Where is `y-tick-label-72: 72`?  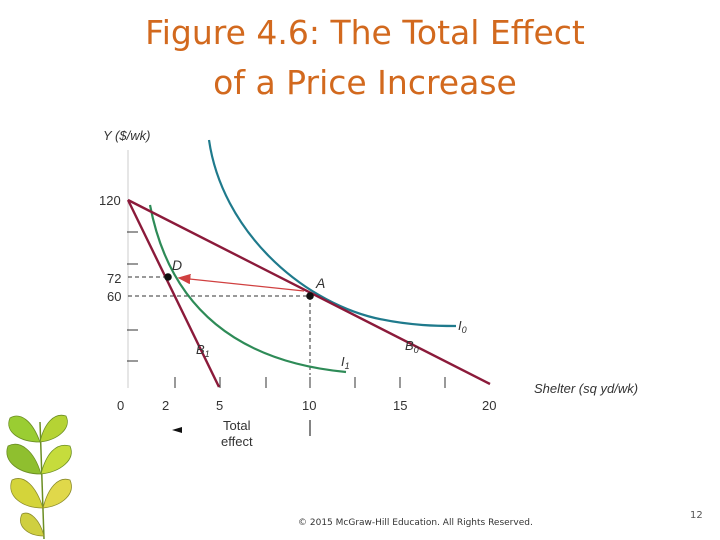
y-tick-label-72: 72 is located at coordinates (114, 278).